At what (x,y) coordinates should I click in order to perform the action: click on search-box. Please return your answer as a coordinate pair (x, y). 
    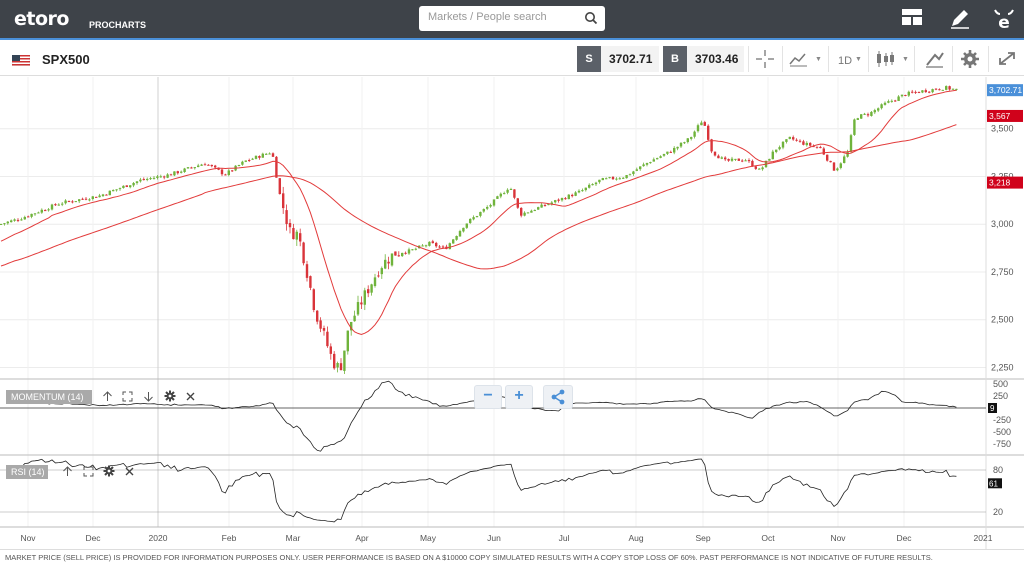
    Looking at the image, I should click on (512, 18).